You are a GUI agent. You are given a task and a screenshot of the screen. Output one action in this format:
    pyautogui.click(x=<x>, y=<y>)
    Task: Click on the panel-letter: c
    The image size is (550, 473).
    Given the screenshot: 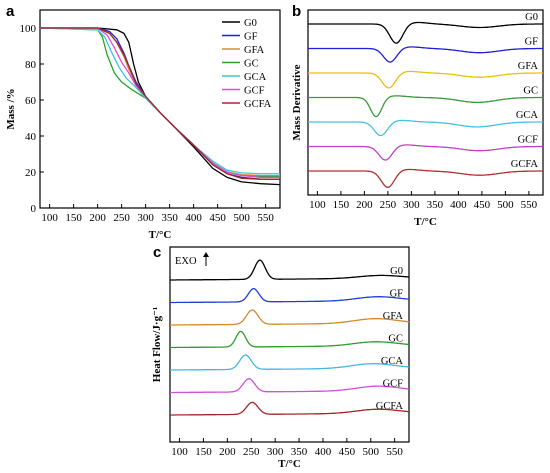 What is the action you would take?
    pyautogui.click(x=157, y=252)
    